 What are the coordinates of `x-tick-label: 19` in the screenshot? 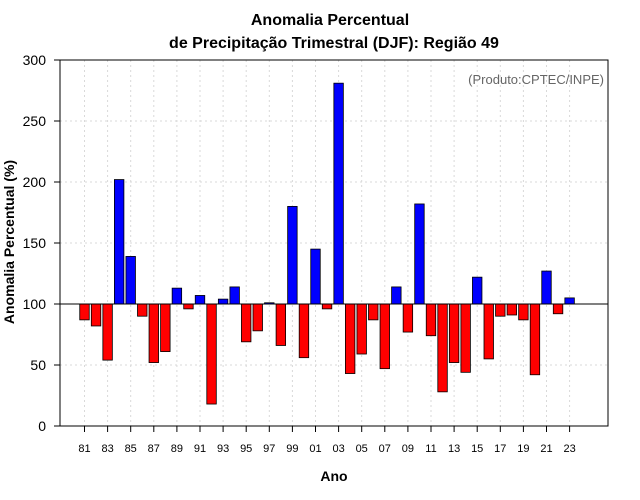 It's located at (523, 449).